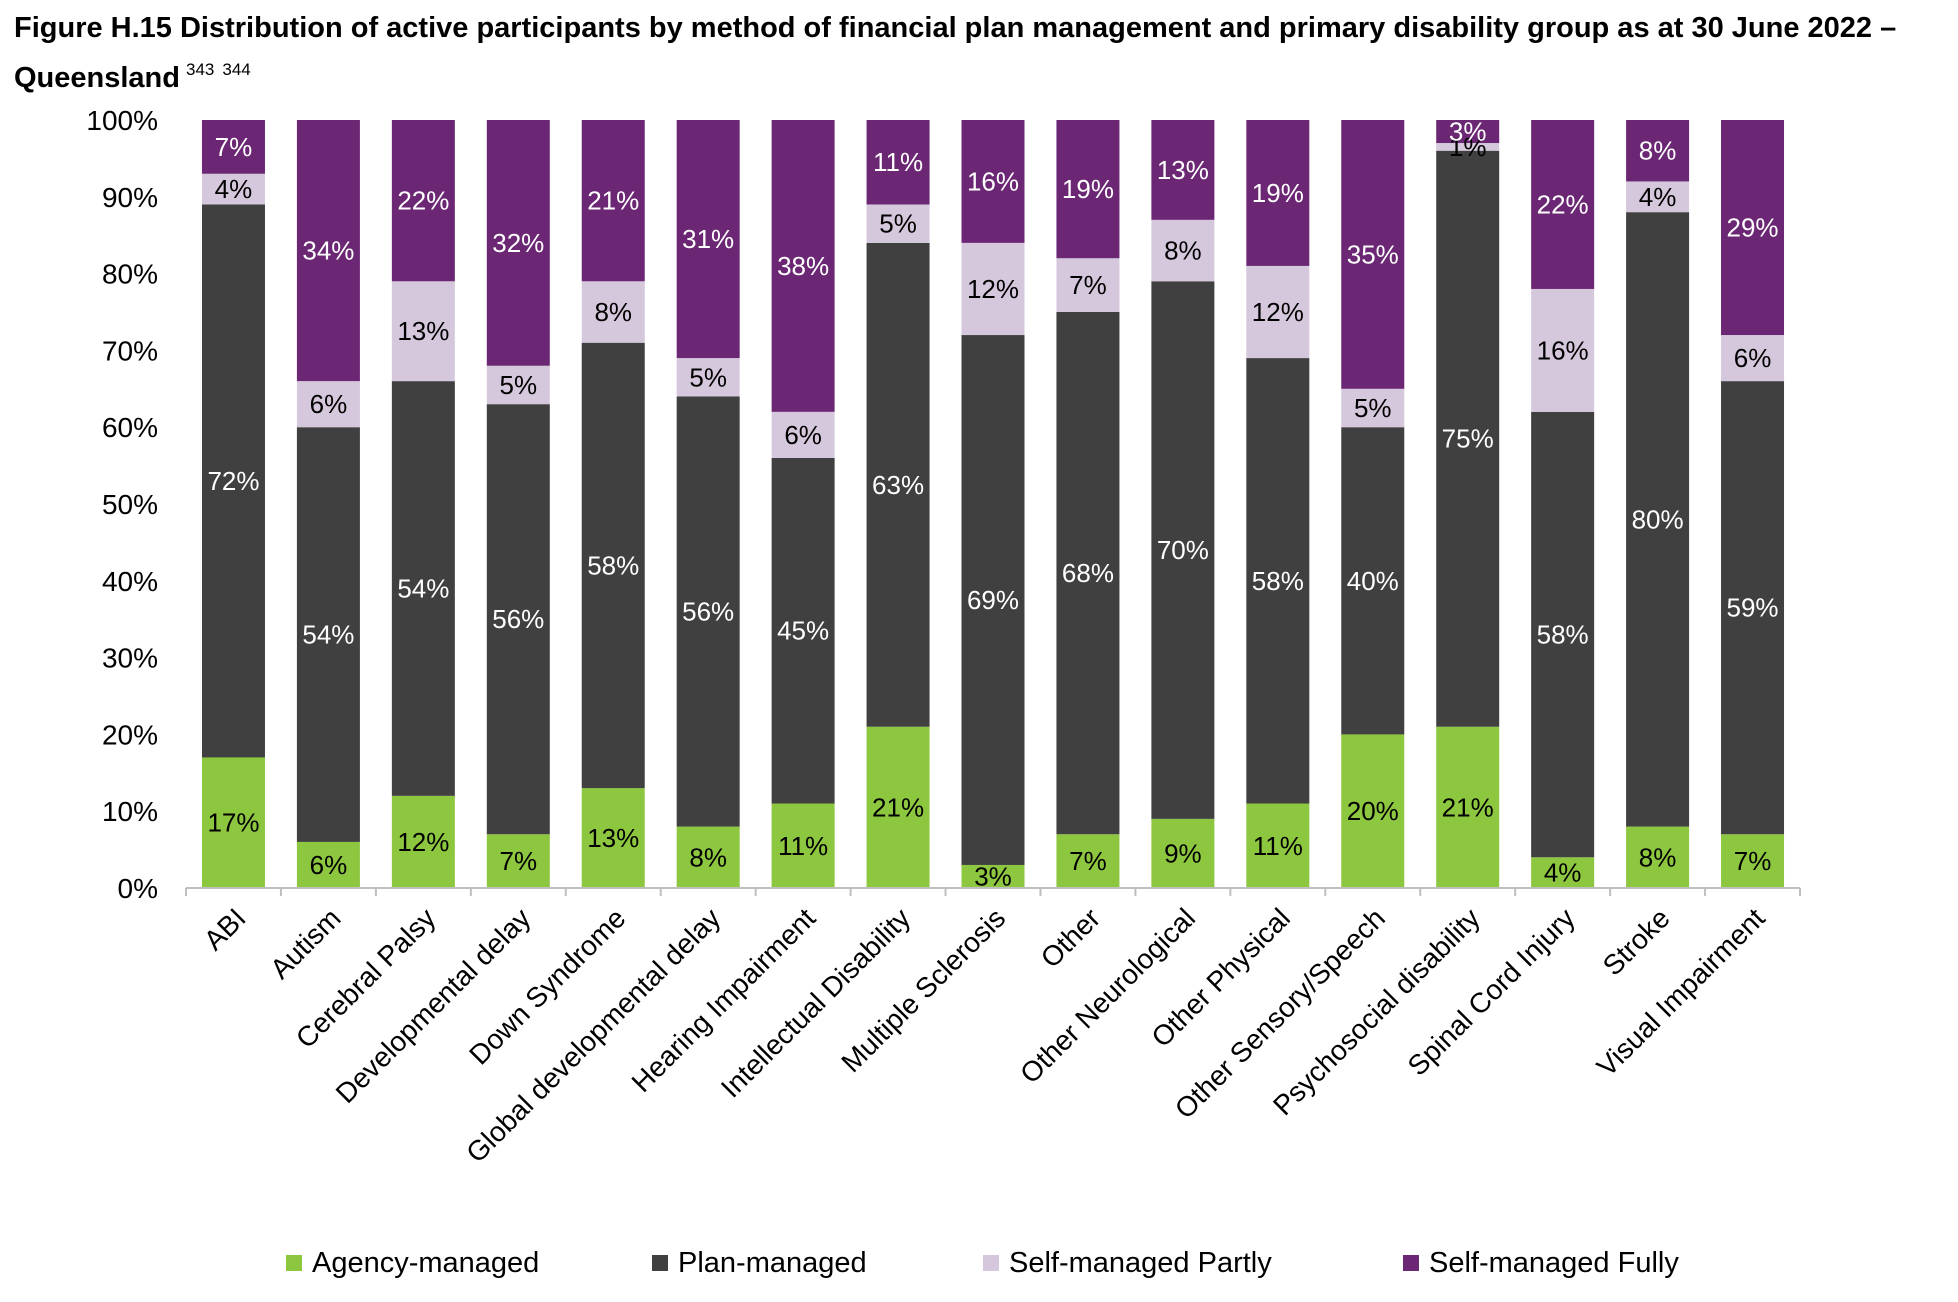 This screenshot has height=1302, width=1958. What do you see at coordinates (1278, 193) in the screenshot?
I see `data-label: 19%` at bounding box center [1278, 193].